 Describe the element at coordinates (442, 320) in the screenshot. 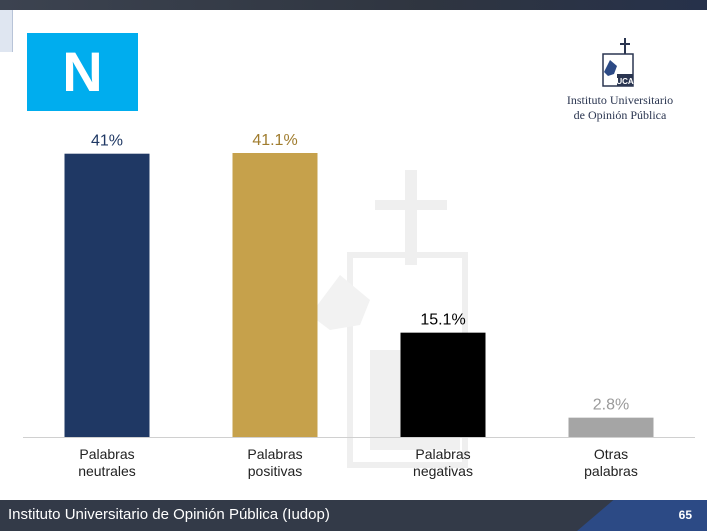

I see `data-label-2: 15.1%` at that location.